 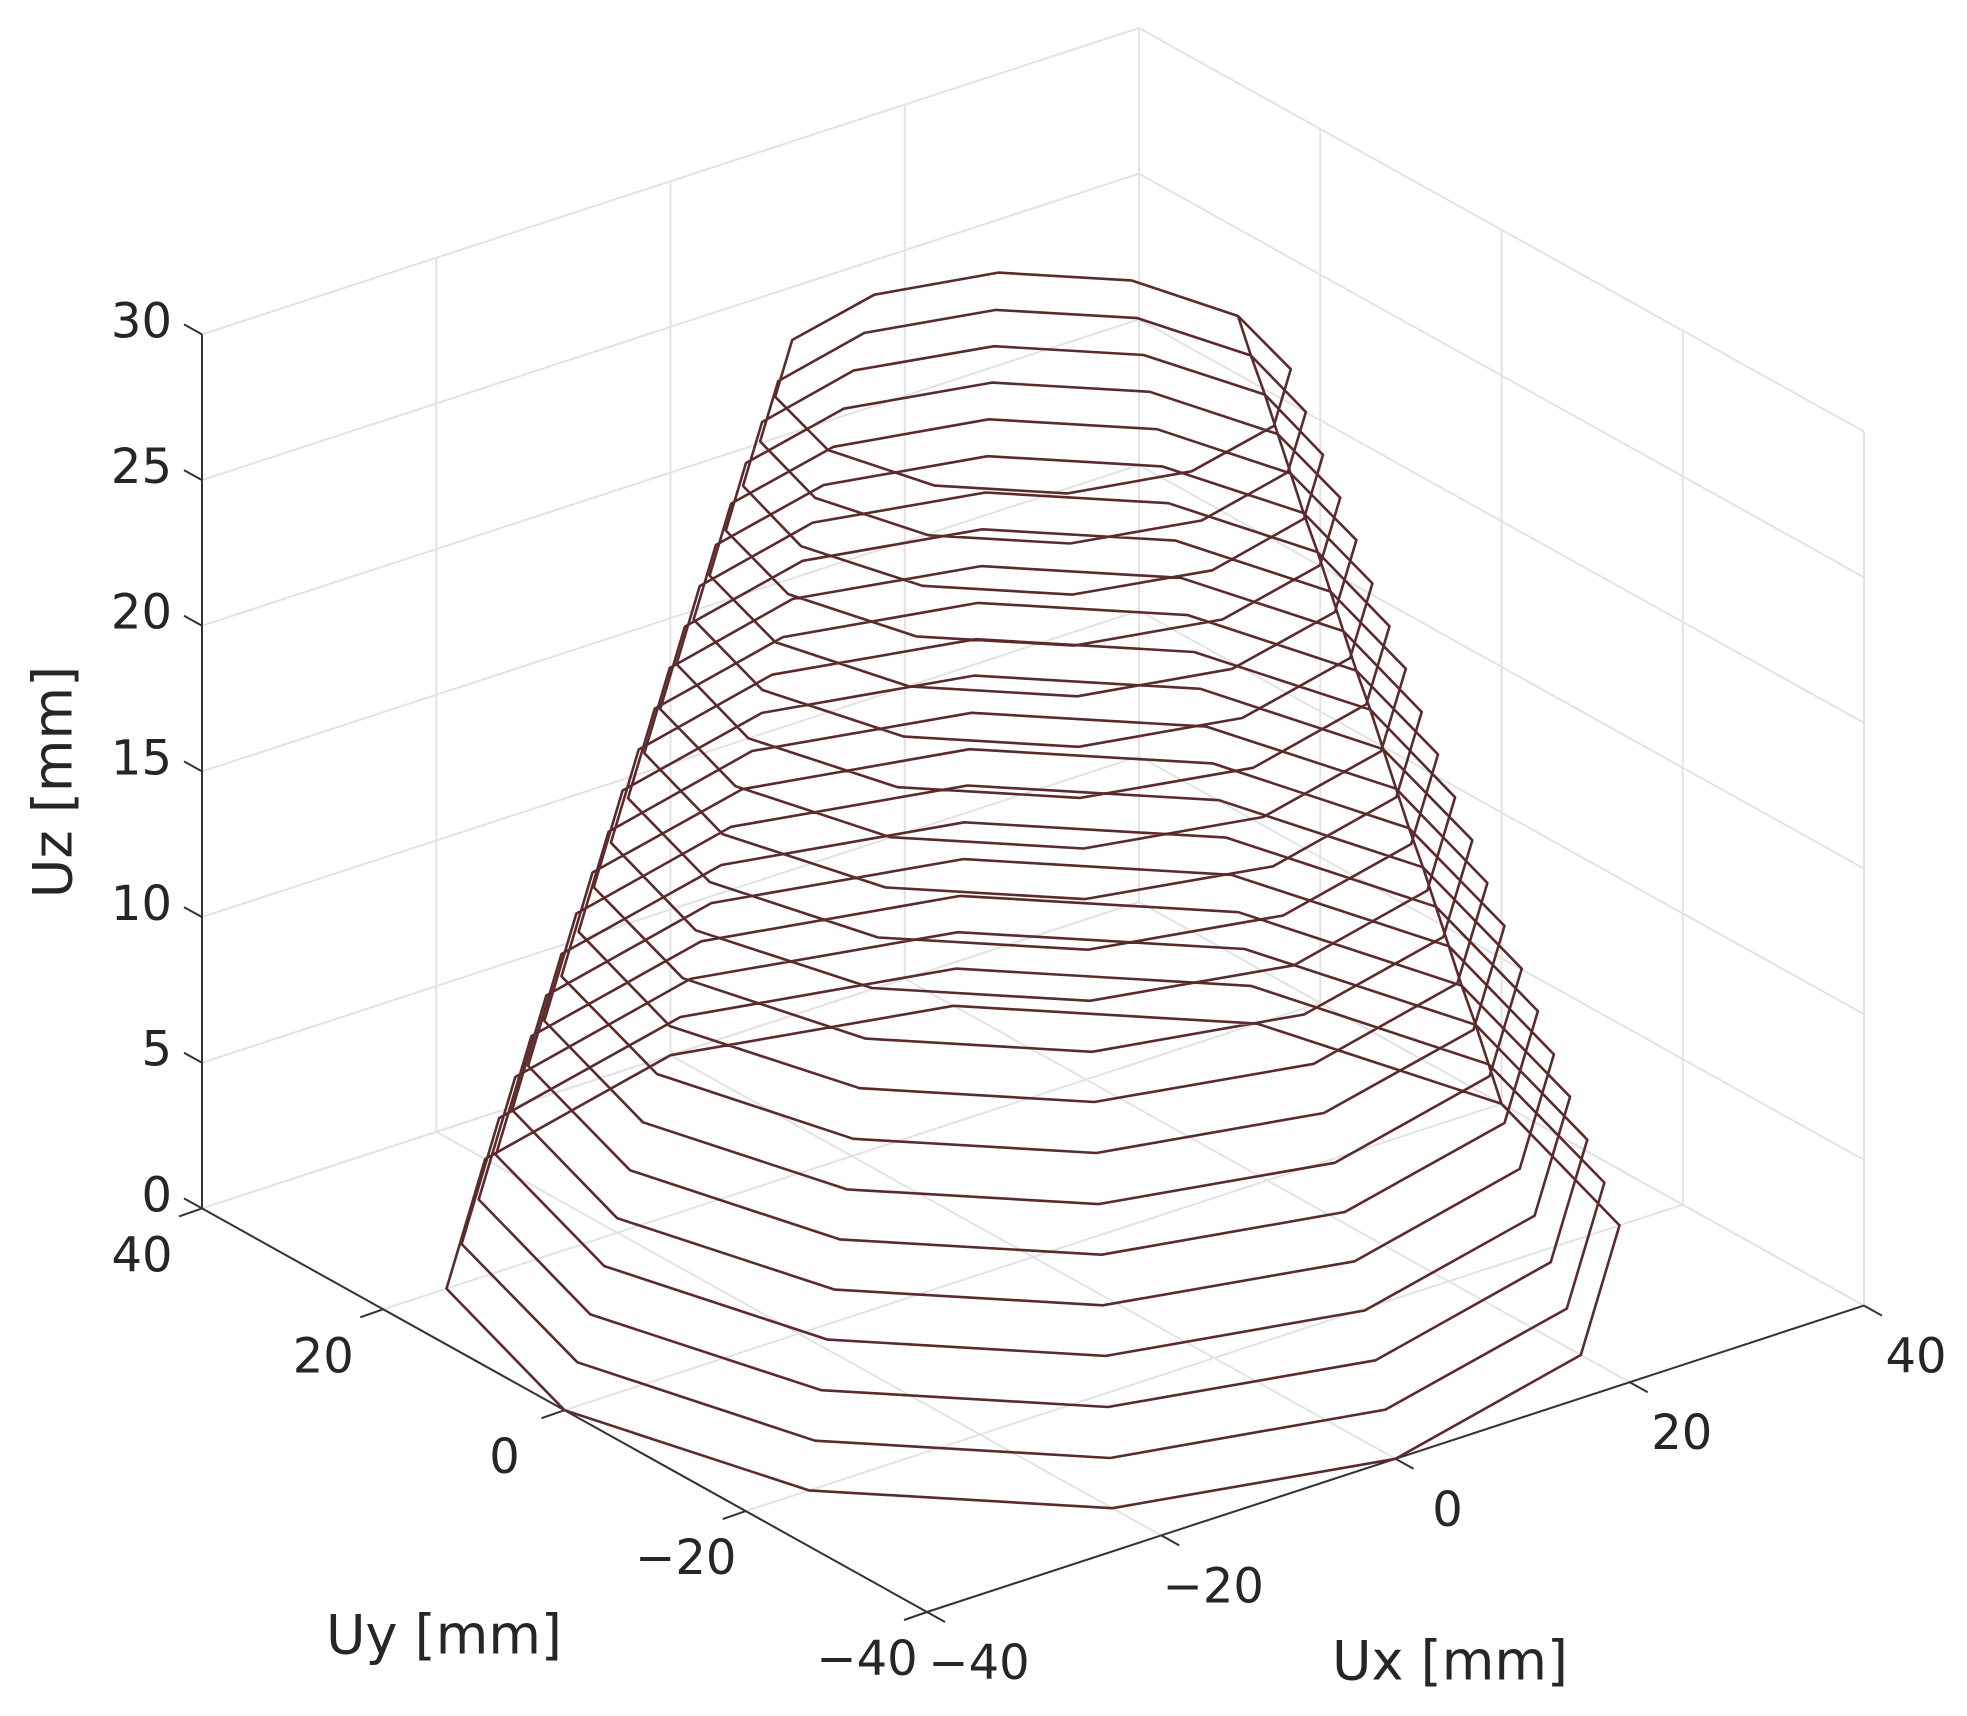 I want to click on z-axis-title: Uz [mm], so click(x=53, y=782).